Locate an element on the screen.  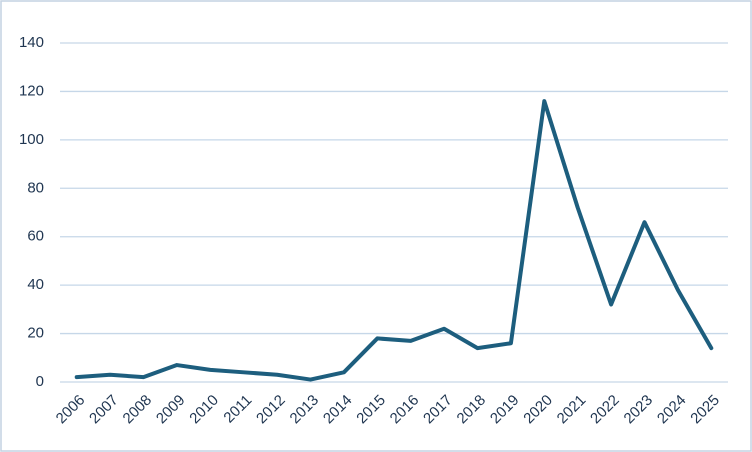
y-tick-label: 120 is located at coordinates (31, 90).